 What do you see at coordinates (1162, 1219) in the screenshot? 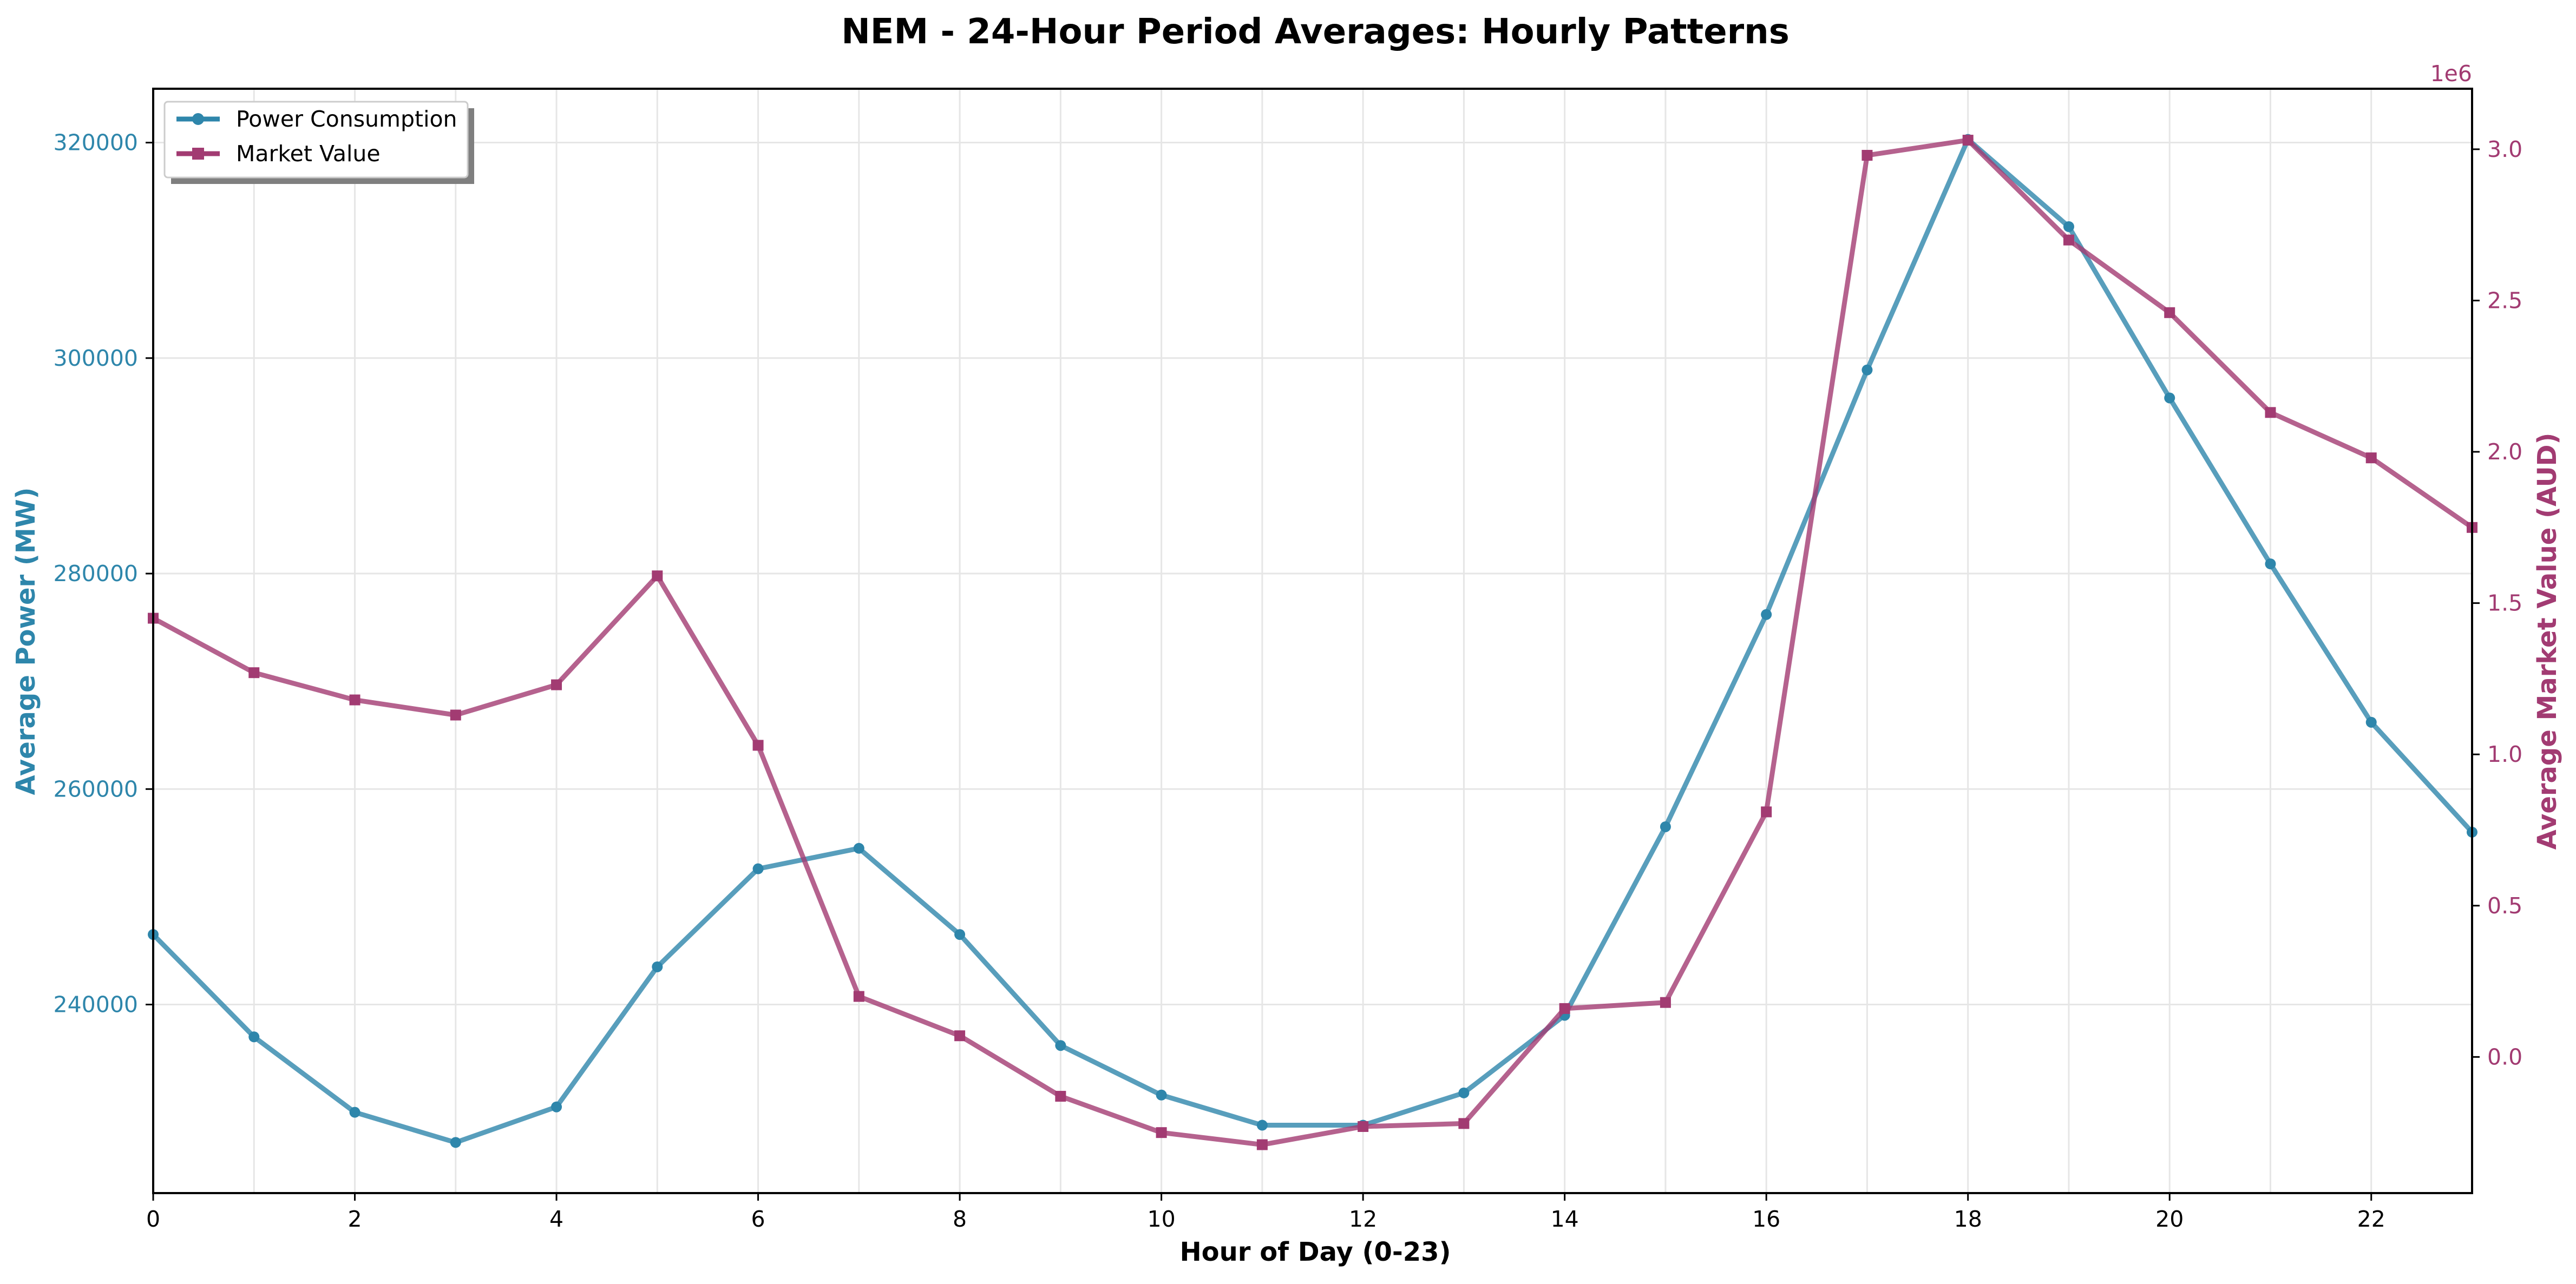
I see `x-tick-label: 10` at bounding box center [1162, 1219].